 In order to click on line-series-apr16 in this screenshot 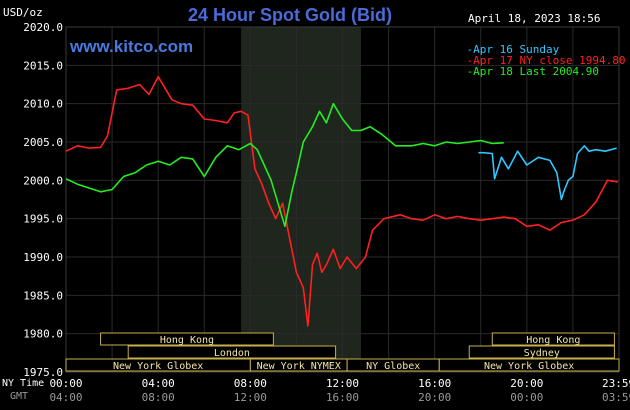, I will do `click(547, 173)`.